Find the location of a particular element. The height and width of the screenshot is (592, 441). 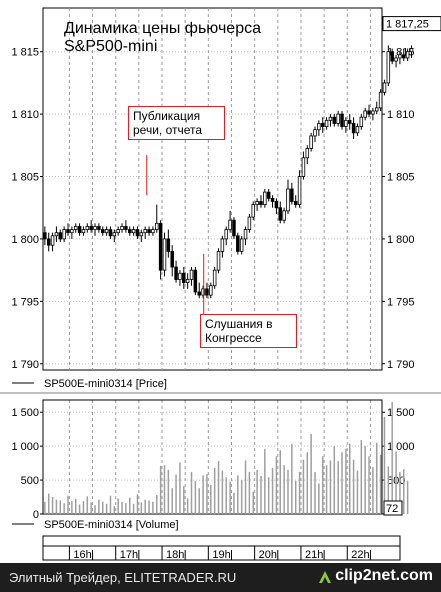

volume-ytick-label-left: 500 is located at coordinates (30, 481).